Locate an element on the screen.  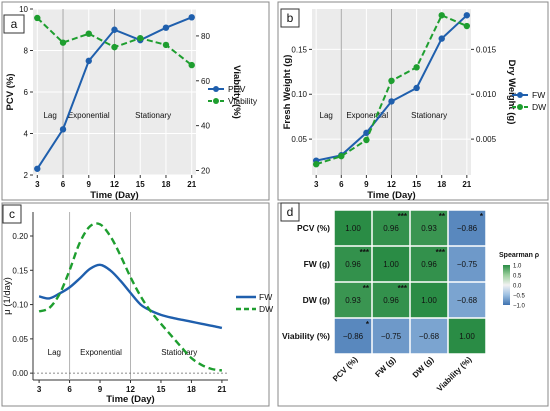
x-tick-label: 21 is located at coordinates (191, 184).